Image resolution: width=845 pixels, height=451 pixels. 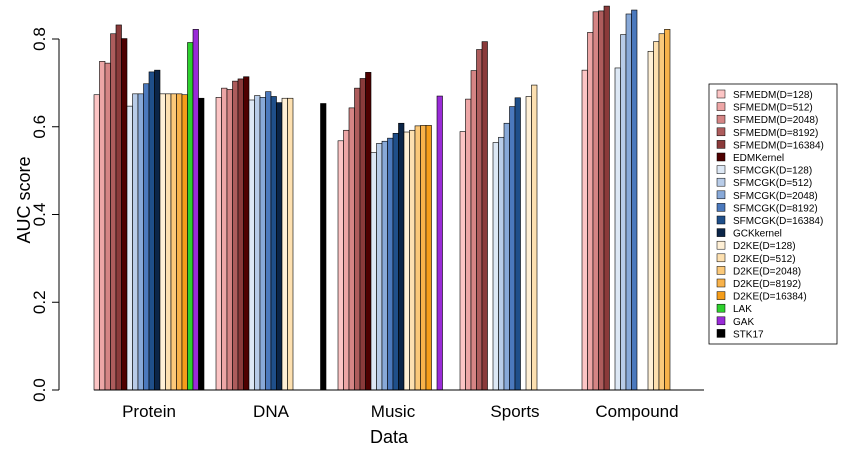 I want to click on x-category-label: Sports, so click(x=514, y=411).